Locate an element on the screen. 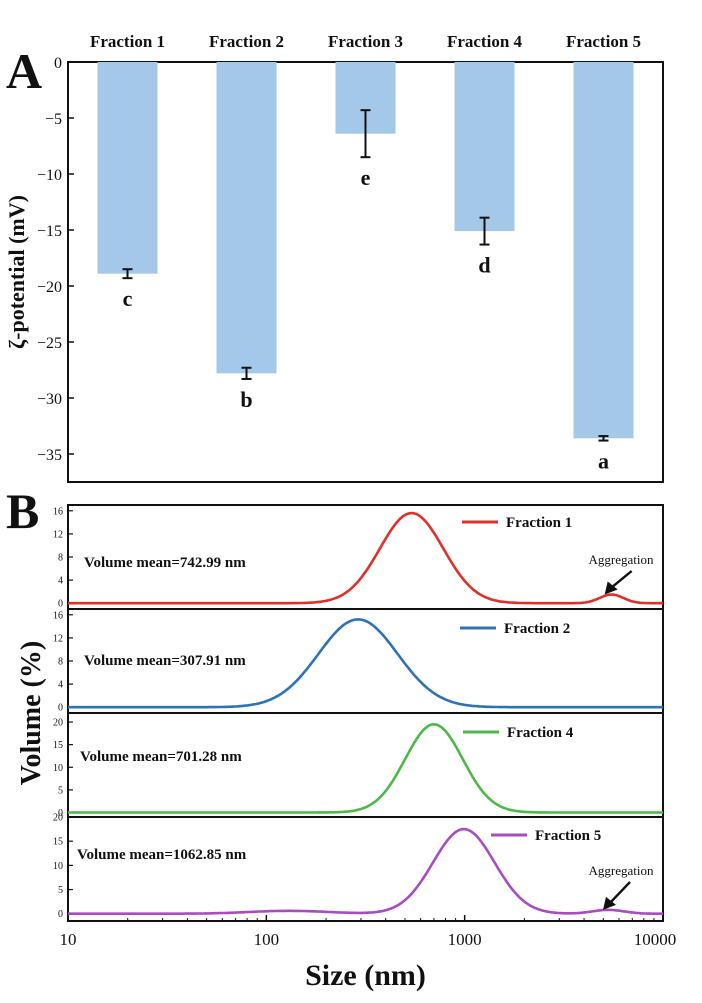  legend-label: Fraction 2 is located at coordinates (537, 629).